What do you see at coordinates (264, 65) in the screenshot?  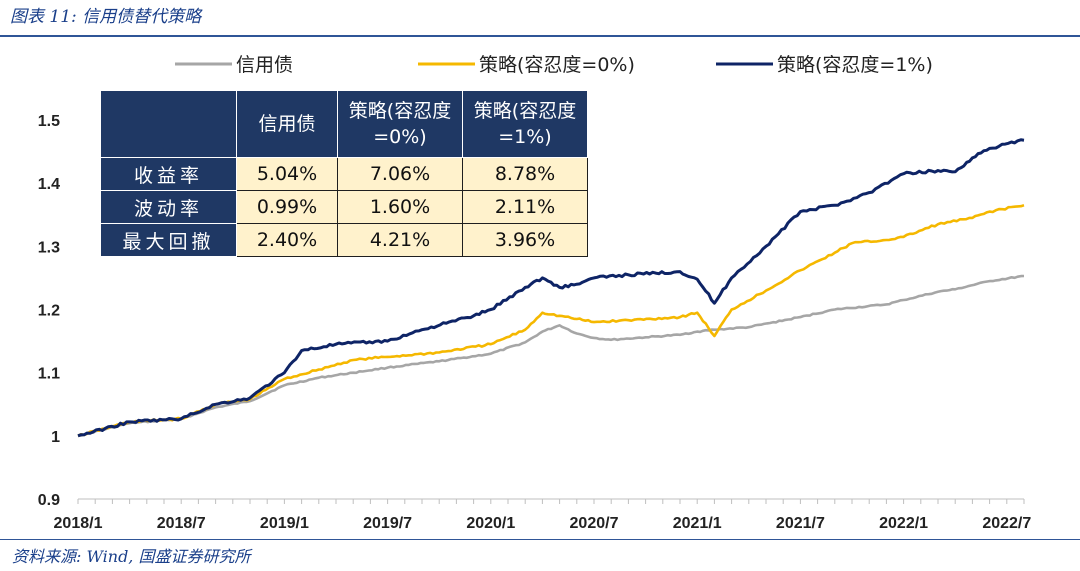 I see `legend-label: 信用债` at bounding box center [264, 65].